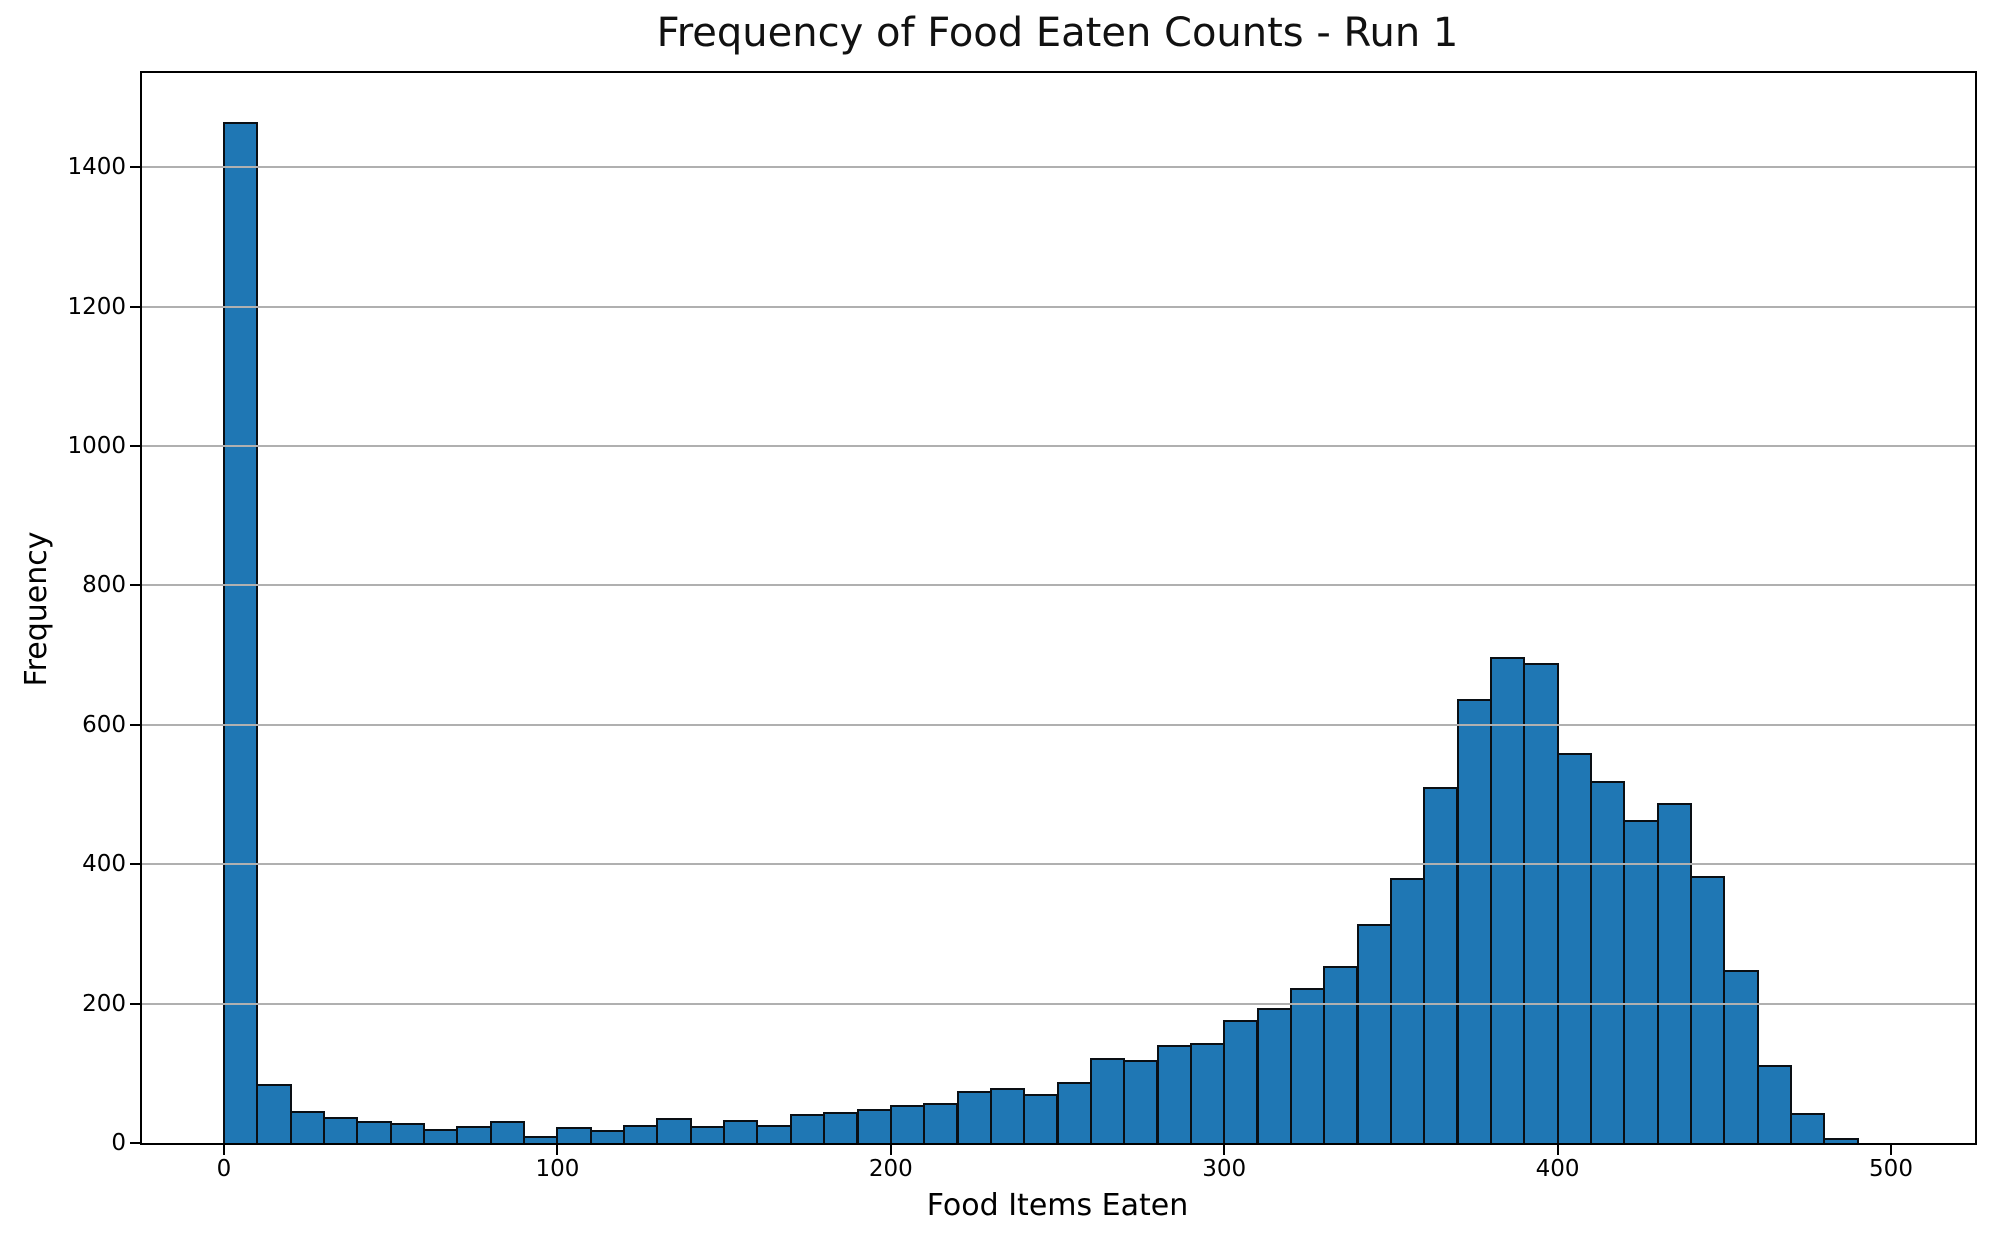  I want to click on y-tick-label: 1400, so click(96, 167).